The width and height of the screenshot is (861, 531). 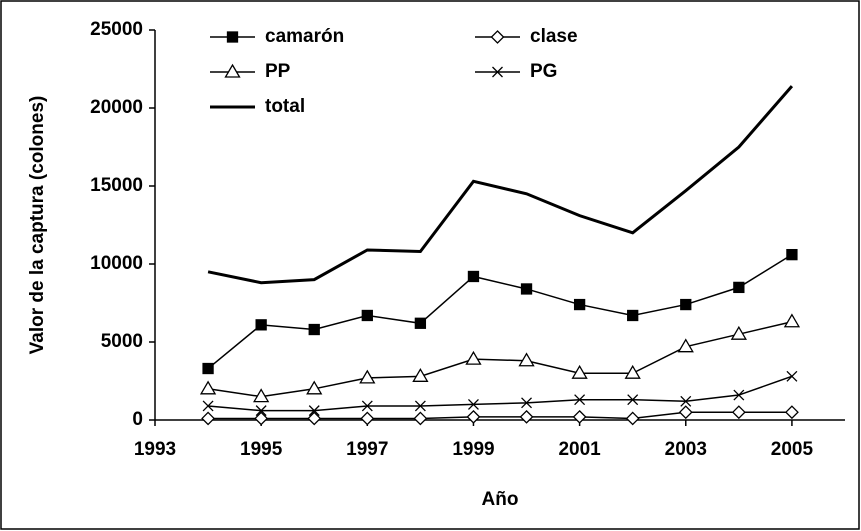 What do you see at coordinates (473, 449) in the screenshot?
I see `x-tick-label: 1999` at bounding box center [473, 449].